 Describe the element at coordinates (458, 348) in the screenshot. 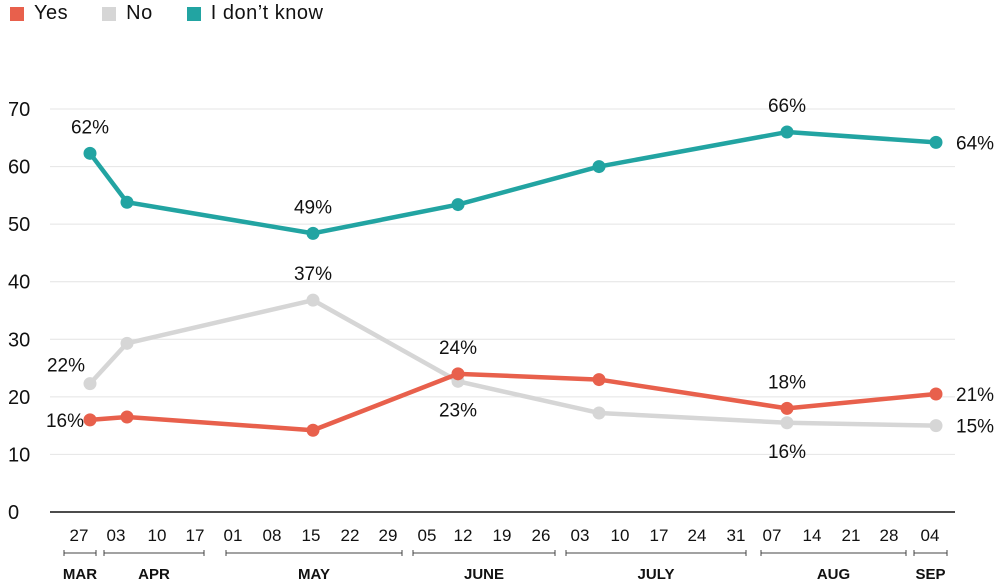

I see `data-label: 24%` at that location.